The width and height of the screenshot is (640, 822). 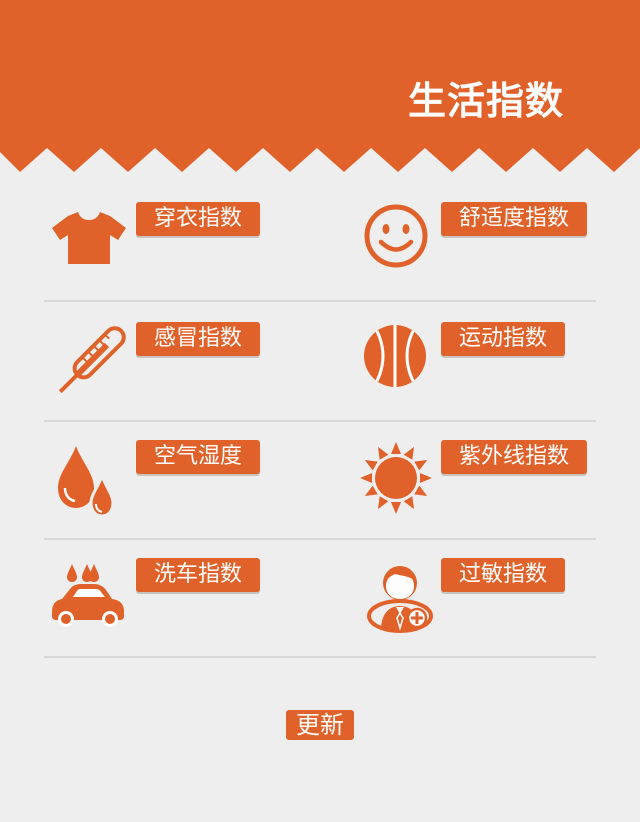 What do you see at coordinates (395, 242) in the screenshot?
I see `smiley-icon` at bounding box center [395, 242].